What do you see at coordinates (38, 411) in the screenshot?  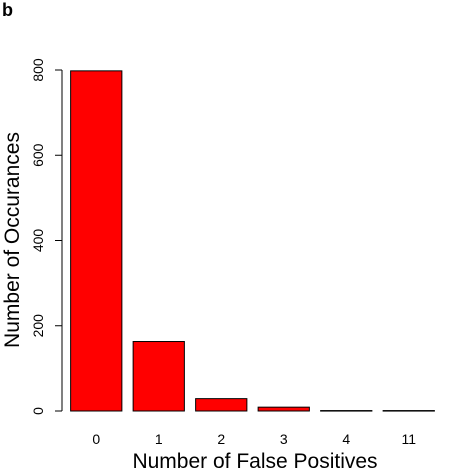 I see `y-tick-label: 0` at bounding box center [38, 411].